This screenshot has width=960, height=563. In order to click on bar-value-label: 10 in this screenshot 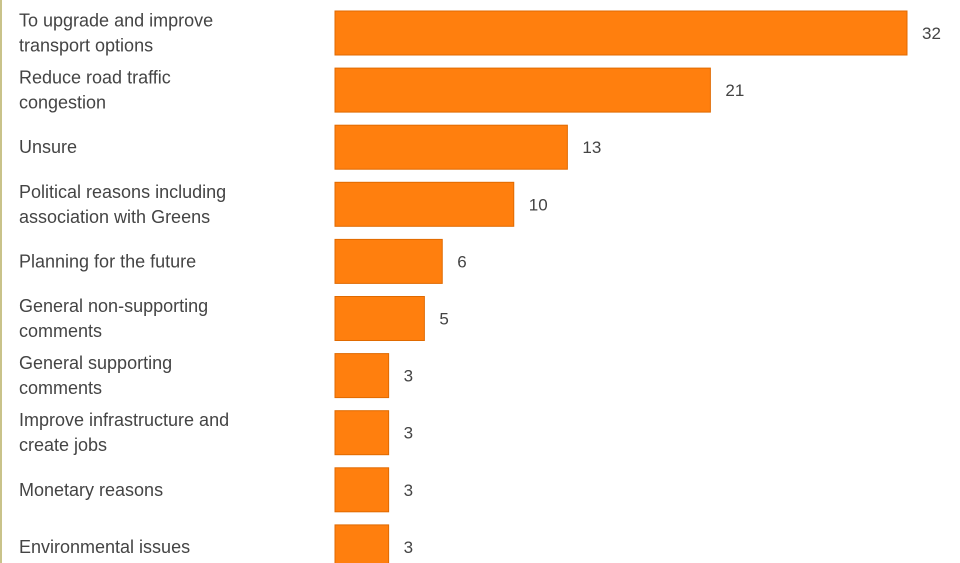, I will do `click(538, 204)`.